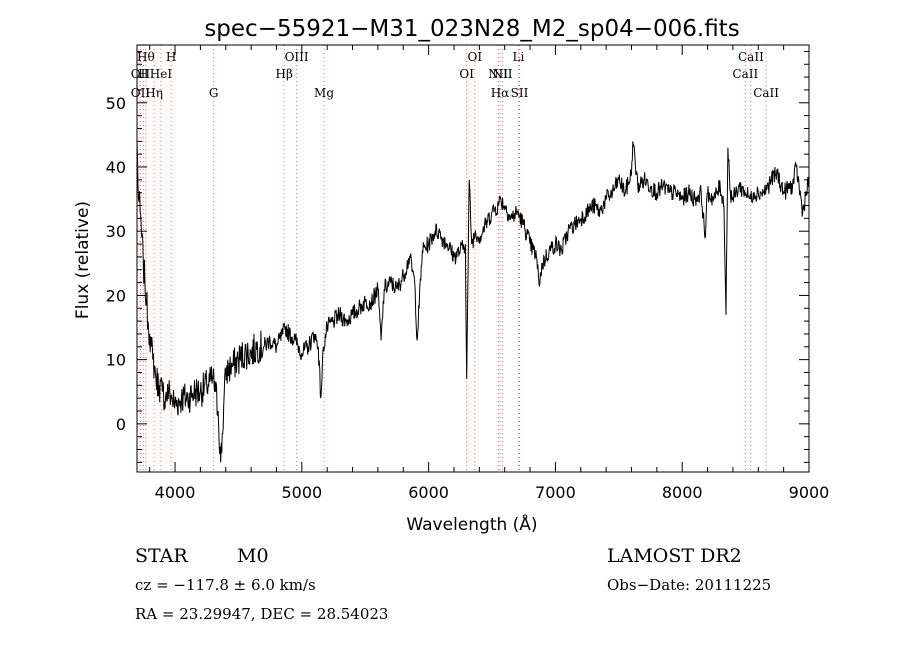 The height and width of the screenshot is (650, 900). What do you see at coordinates (555, 492) in the screenshot?
I see `x-tick-label: 7000` at bounding box center [555, 492].